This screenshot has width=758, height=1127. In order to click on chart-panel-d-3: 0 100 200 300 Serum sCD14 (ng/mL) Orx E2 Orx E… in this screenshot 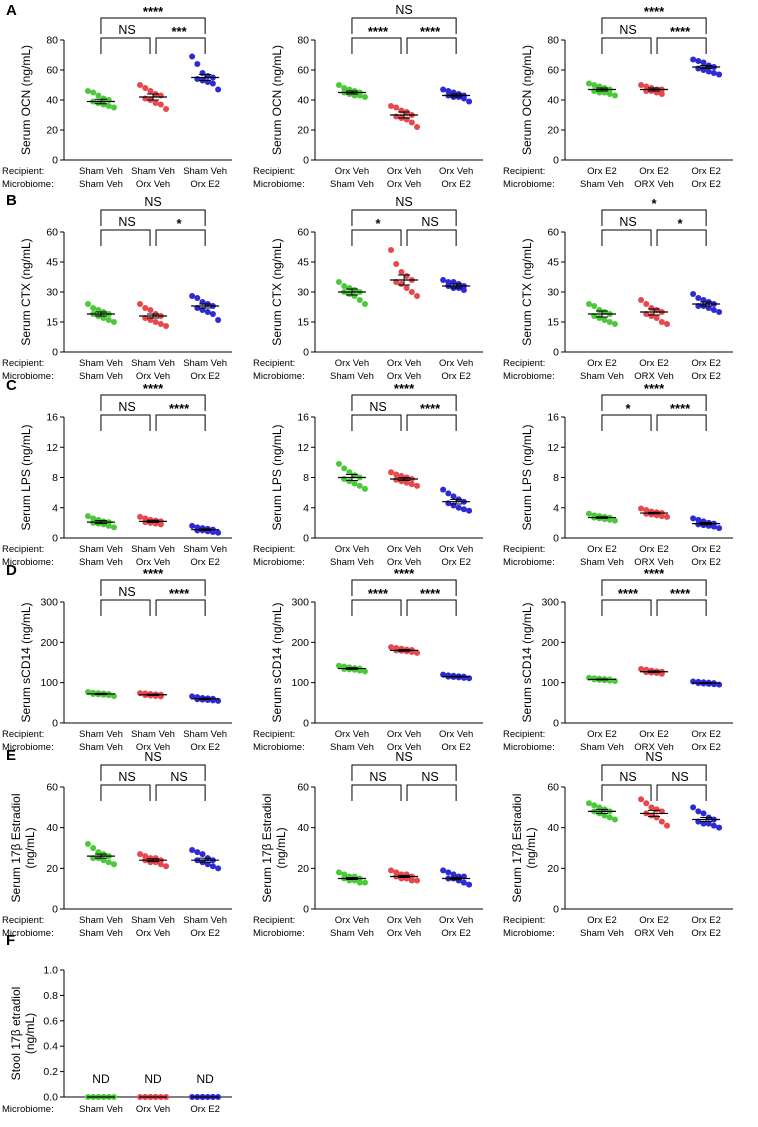, I will do `click(618, 659)`.